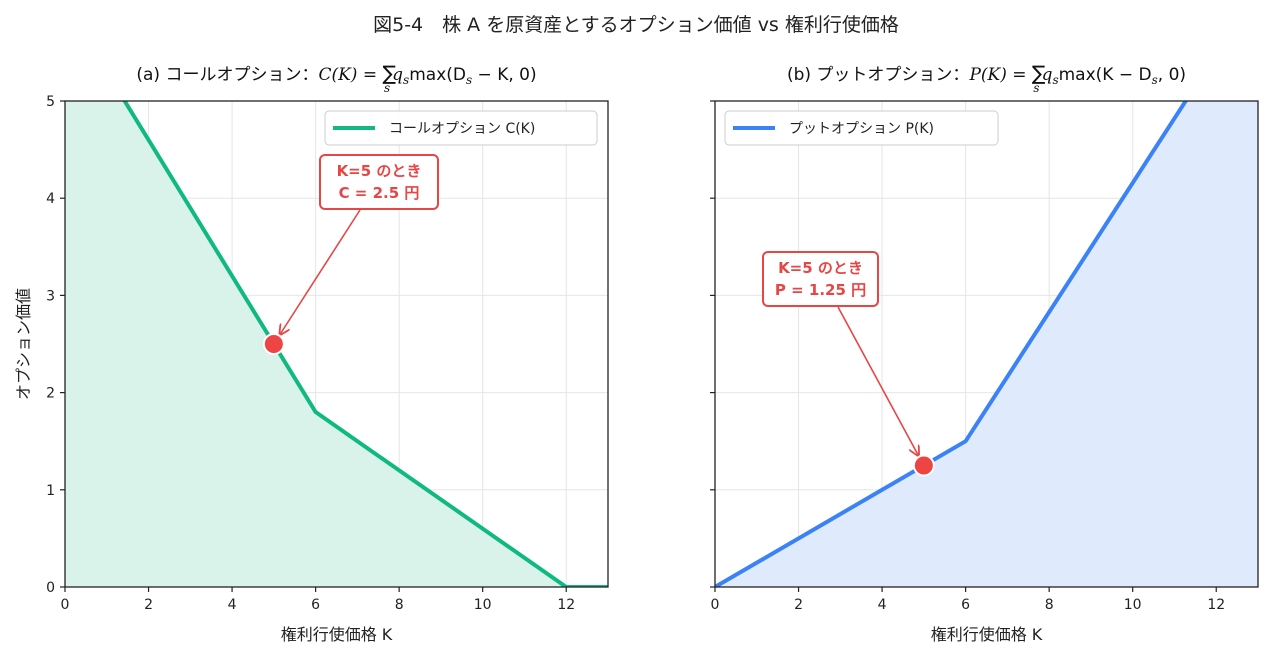 This screenshot has height=658, width=1272. Describe the element at coordinates (23, 344) in the screenshot. I see `y-axis-label: オプション価値` at that location.